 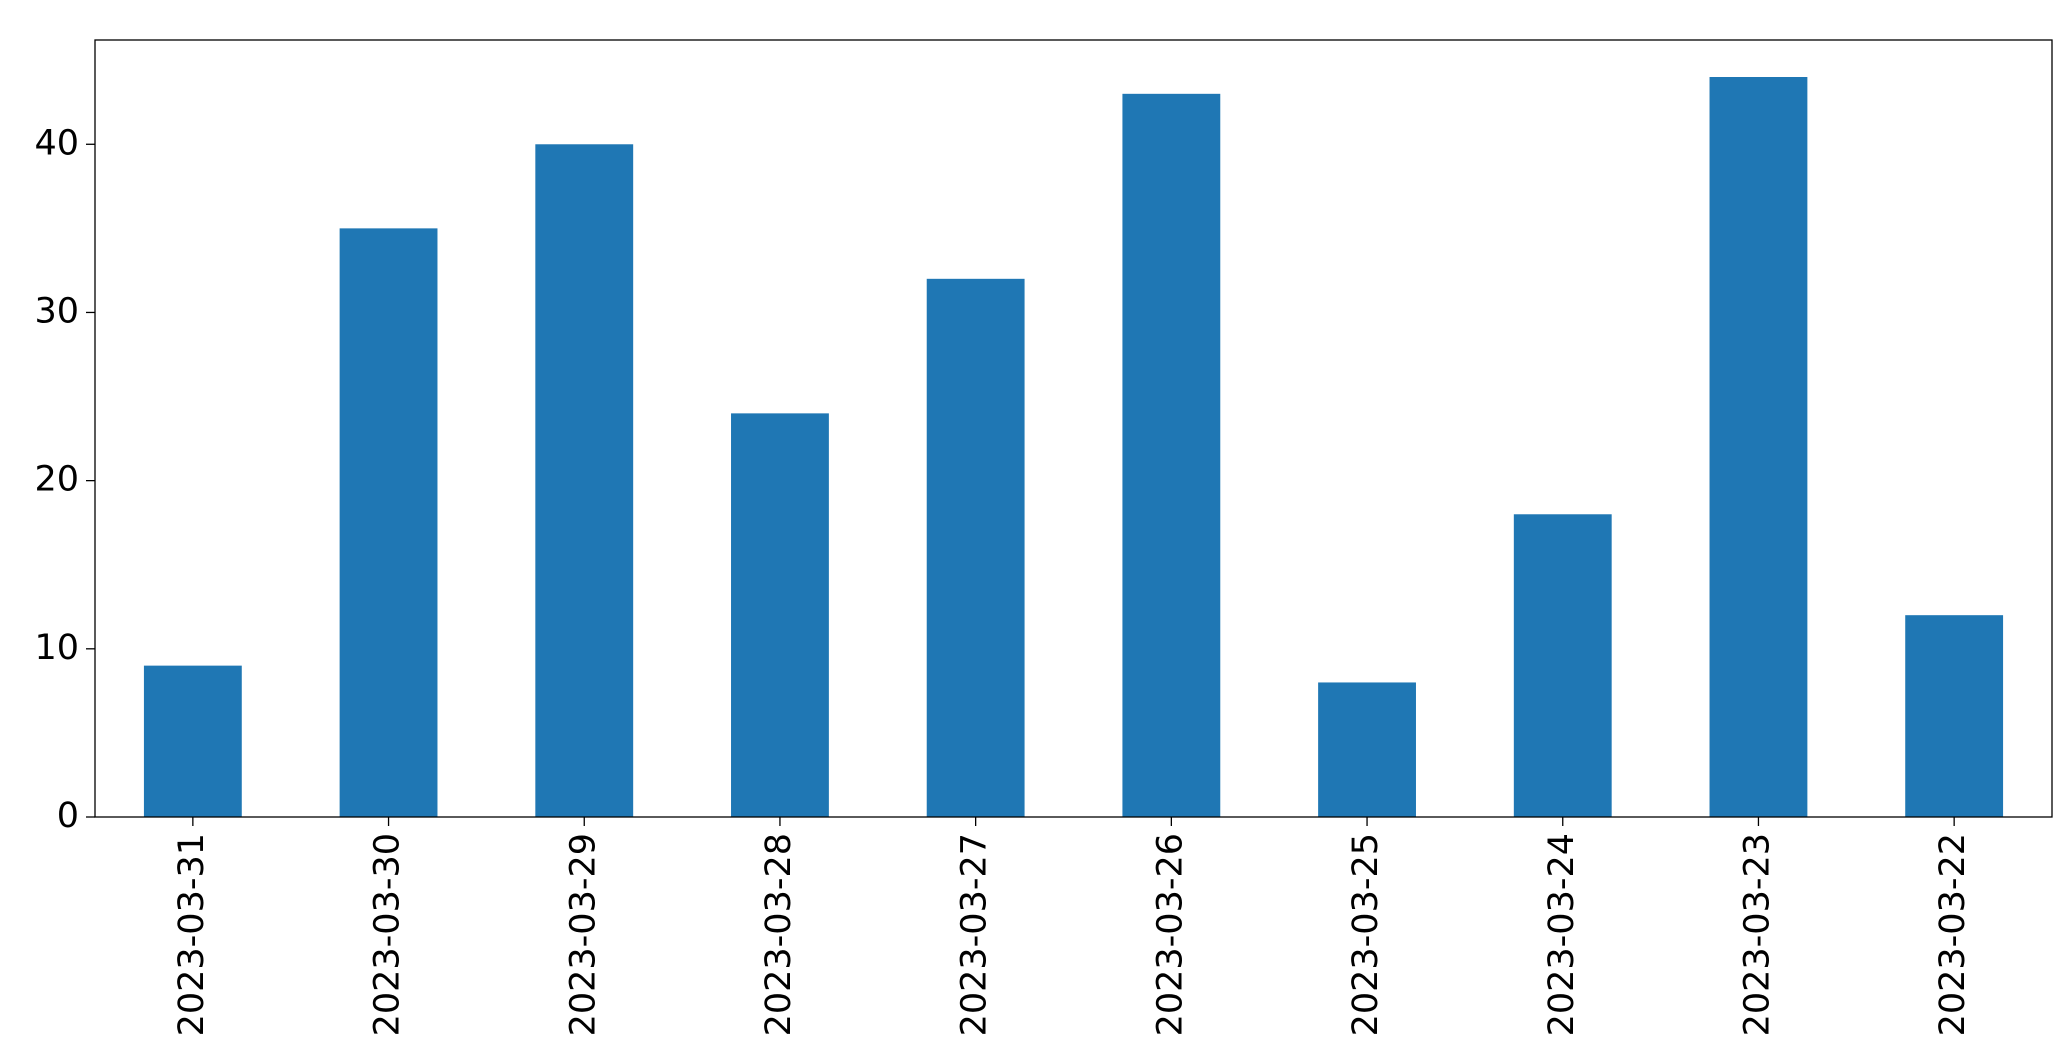 What do you see at coordinates (388, 934) in the screenshot?
I see `x-tick-label: 2023-03-30` at bounding box center [388, 934].